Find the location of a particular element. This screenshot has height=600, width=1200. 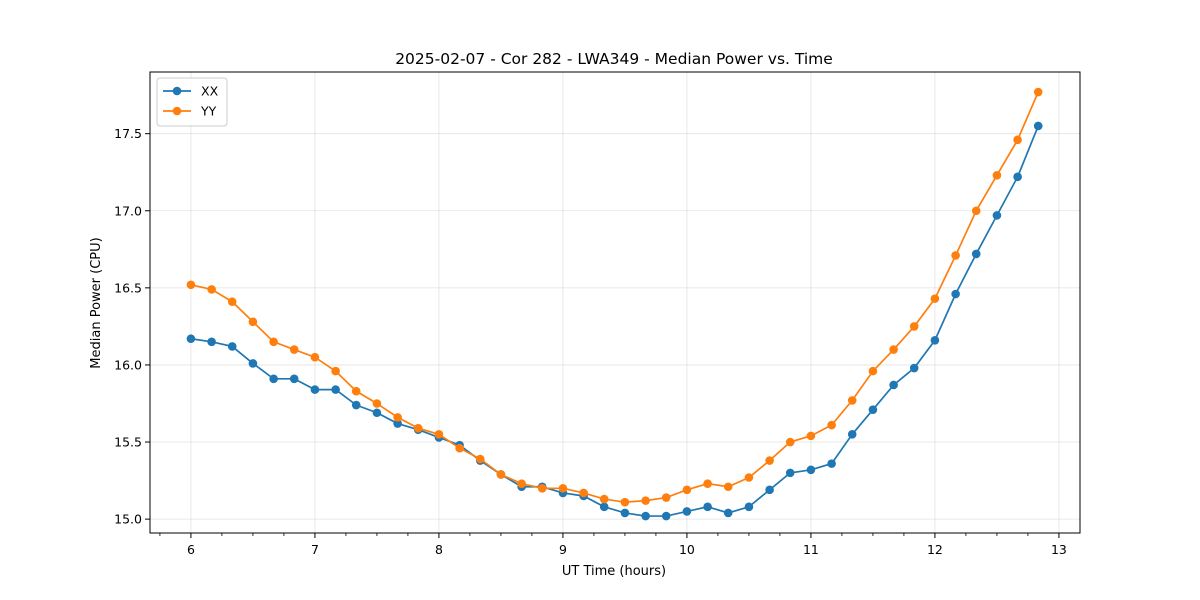

legend-label-yy: YY is located at coordinates (208, 111).